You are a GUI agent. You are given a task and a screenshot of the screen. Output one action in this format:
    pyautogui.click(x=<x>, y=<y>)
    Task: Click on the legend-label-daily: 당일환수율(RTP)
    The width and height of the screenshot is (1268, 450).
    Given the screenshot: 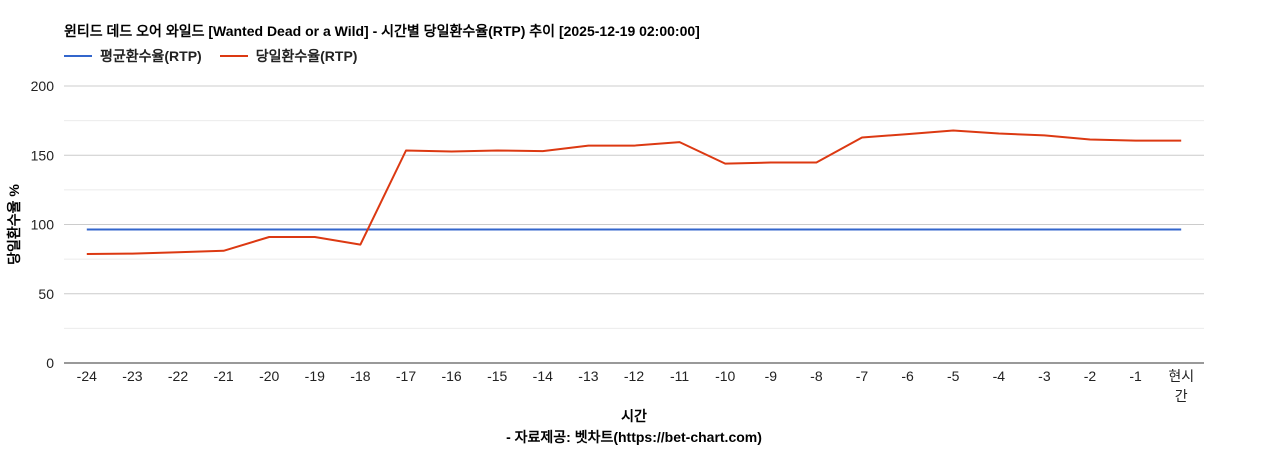 What is the action you would take?
    pyautogui.click(x=306, y=56)
    